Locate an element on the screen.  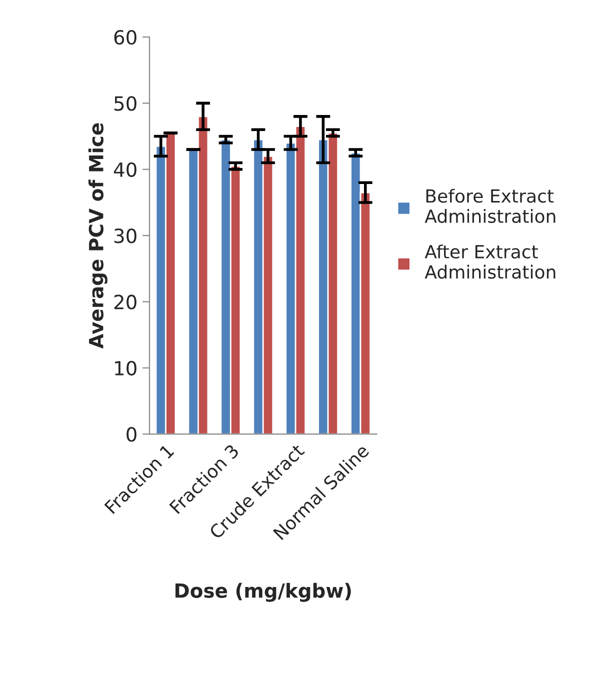
legend-label: After Extract Administration is located at coordinates (490, 261).